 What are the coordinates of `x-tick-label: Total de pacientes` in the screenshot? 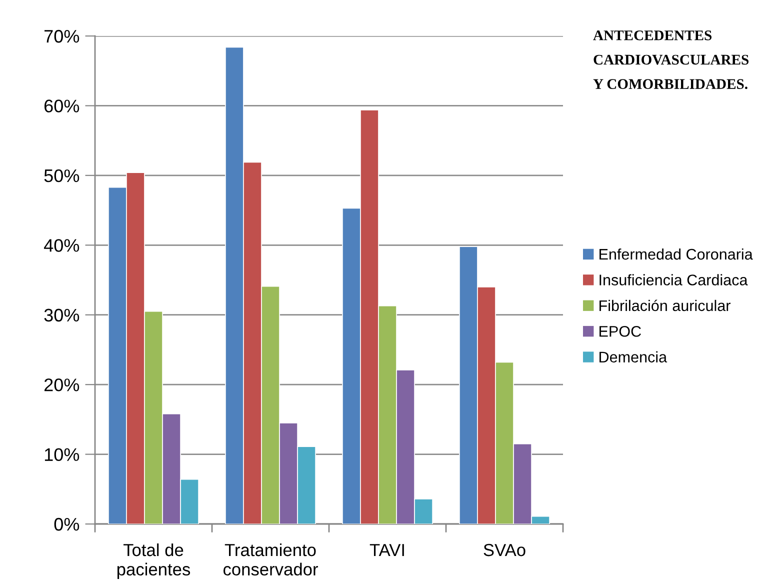 It's located at (153, 561).